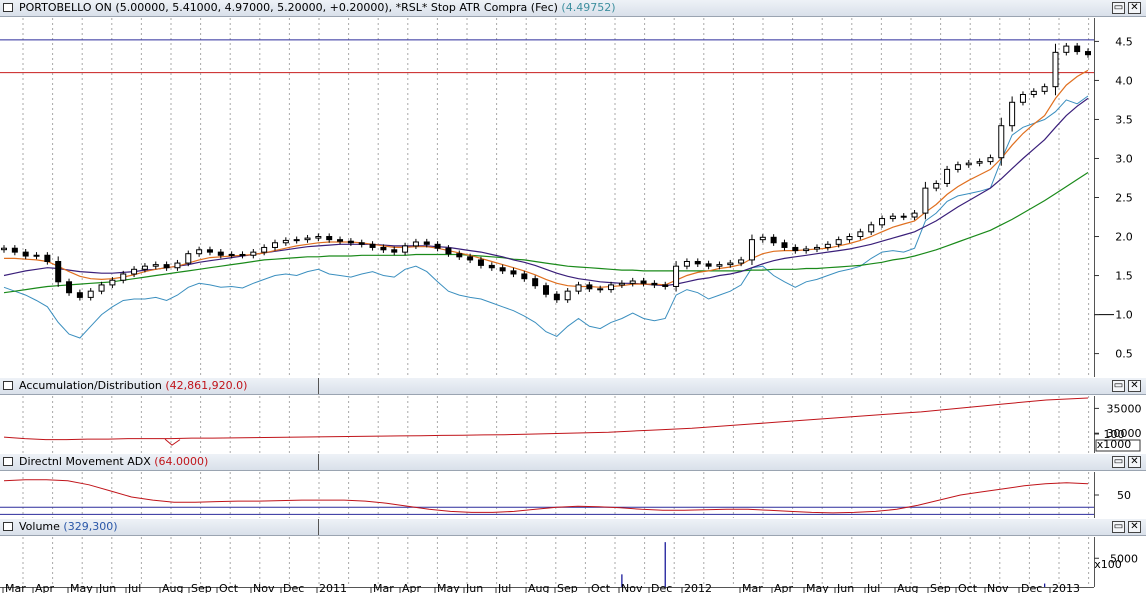  Describe the element at coordinates (573, 495) in the screenshot. I see `adx-chart: 50` at that location.